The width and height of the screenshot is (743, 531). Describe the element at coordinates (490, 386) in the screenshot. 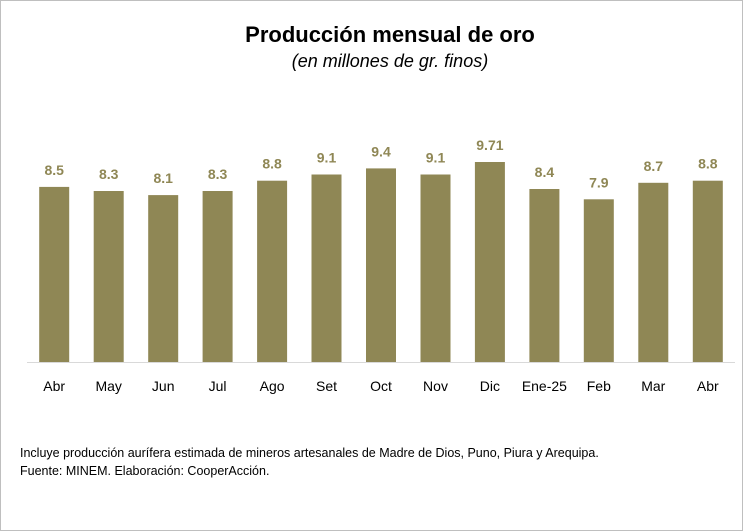

I see `x-tick-label-8: Dic` at that location.